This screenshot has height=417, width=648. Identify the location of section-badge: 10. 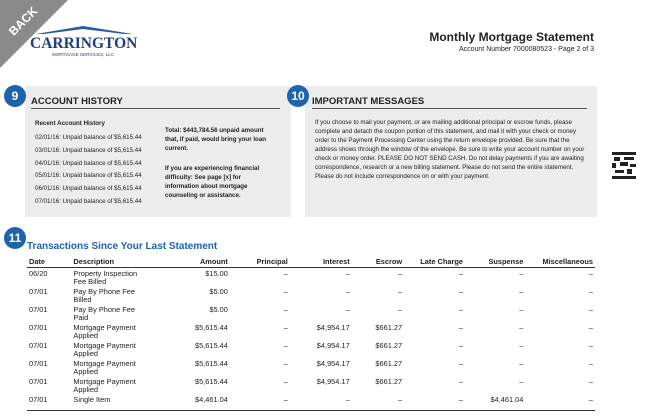
(298, 96).